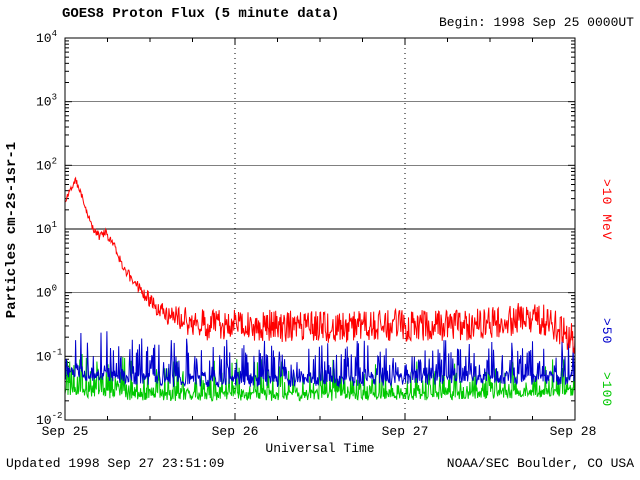 The width and height of the screenshot is (640, 480). Describe the element at coordinates (201, 14) in the screenshot. I see `page-title: GOES8 Proton Flux (5 minute data)` at that location.